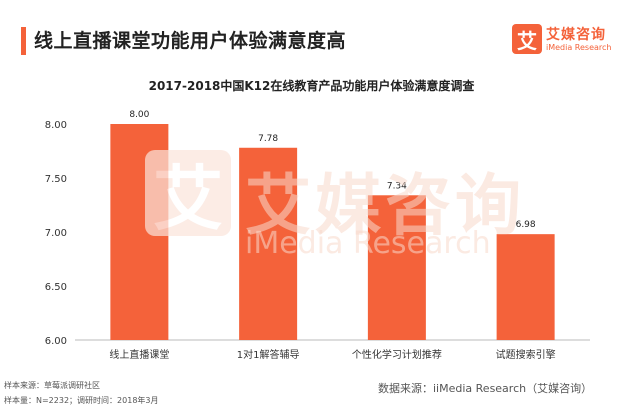 The width and height of the screenshot is (623, 408). What do you see at coordinates (56, 233) in the screenshot?
I see `y-tick-label: 7.00` at bounding box center [56, 233].